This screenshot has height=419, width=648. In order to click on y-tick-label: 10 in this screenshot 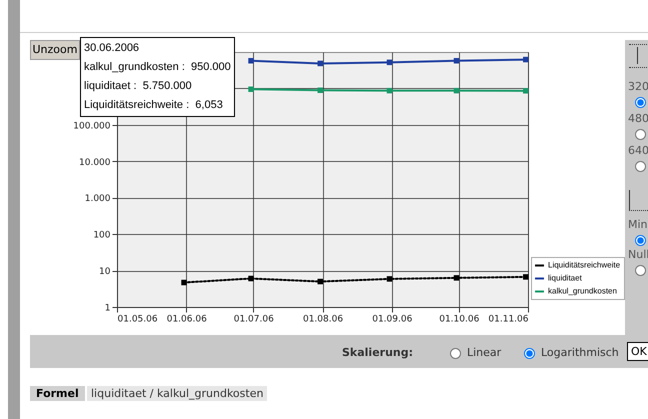, I will do `click(105, 272)`.